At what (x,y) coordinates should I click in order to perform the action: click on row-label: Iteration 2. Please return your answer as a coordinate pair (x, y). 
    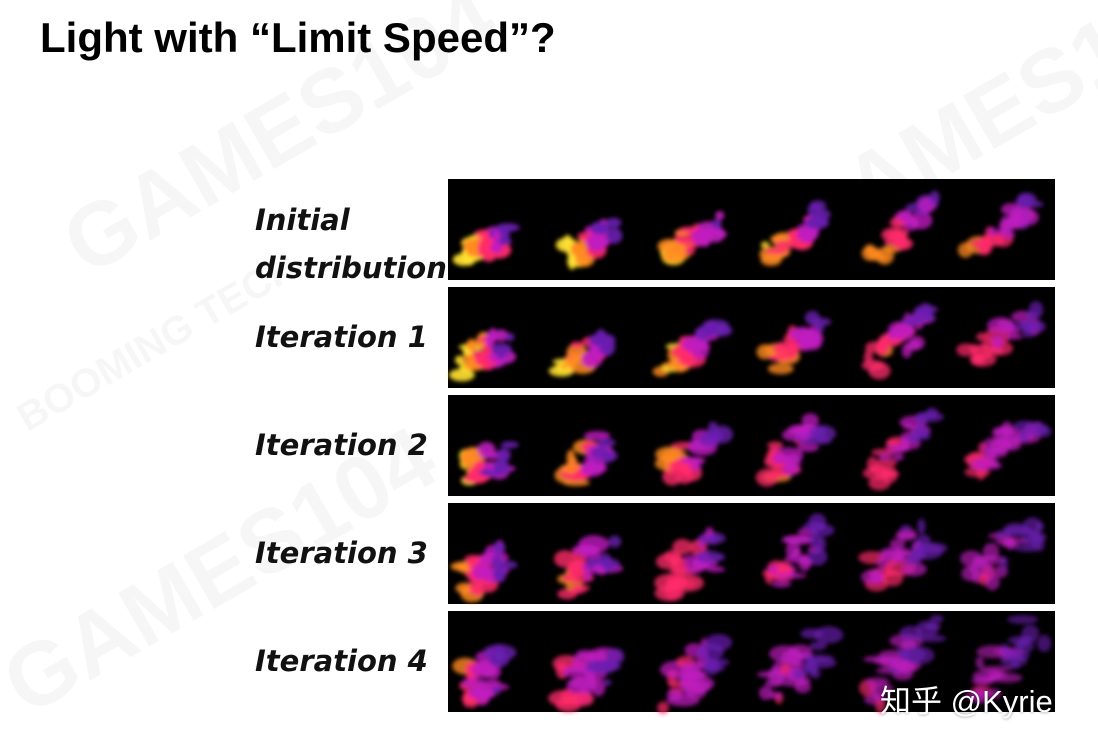
    Looking at the image, I should click on (341, 445).